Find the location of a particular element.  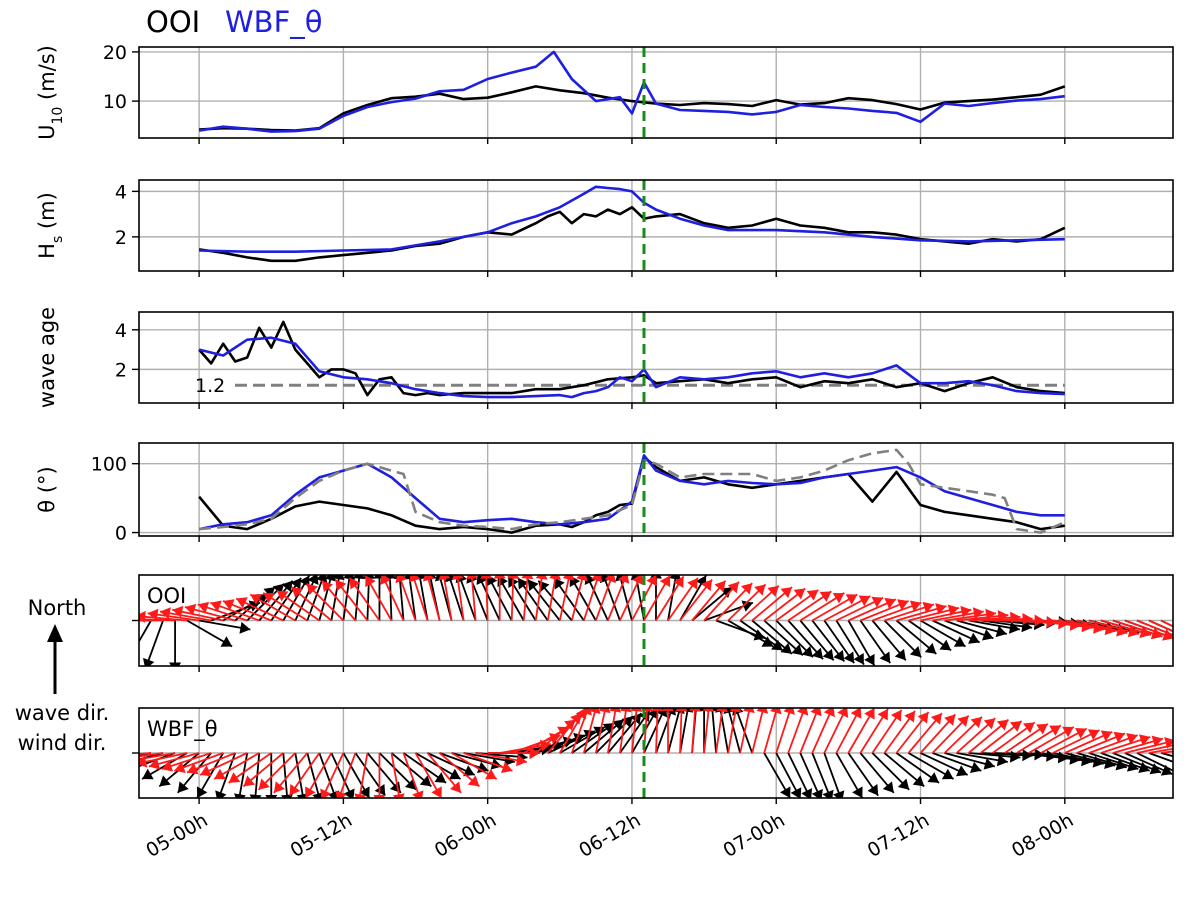

side-annotations: North wave dir. wind dir. is located at coordinates (62, 675).